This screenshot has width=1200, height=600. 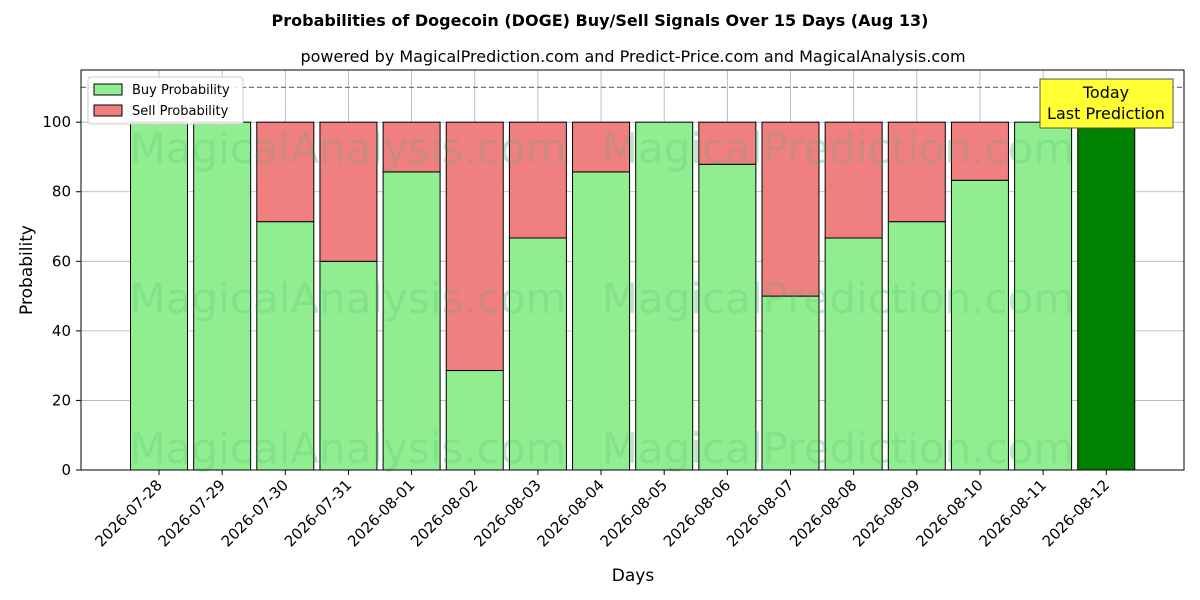 I want to click on today-annotation-box, so click(x=1106, y=103).